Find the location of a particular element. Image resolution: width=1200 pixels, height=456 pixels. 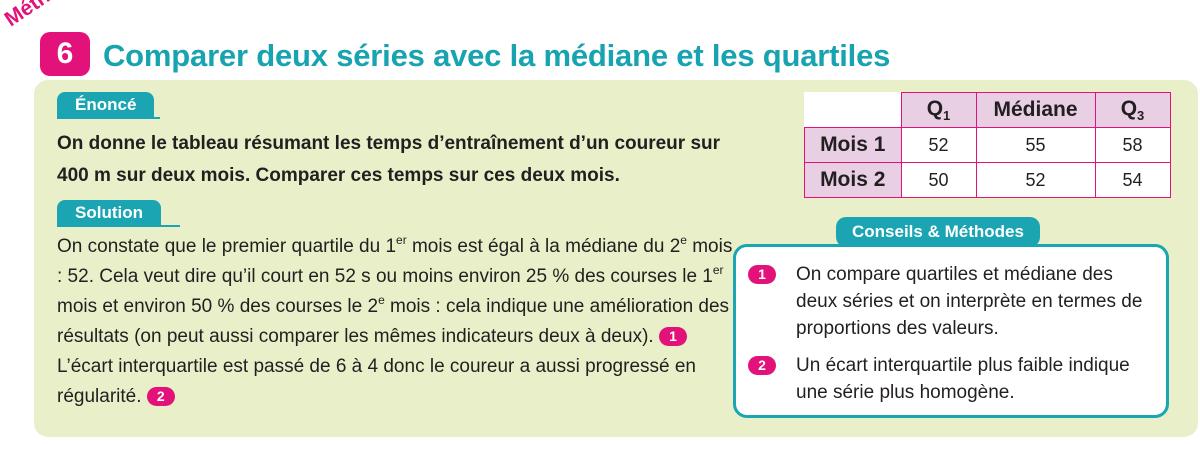

reference-badge-2: 2 is located at coordinates (160, 396).